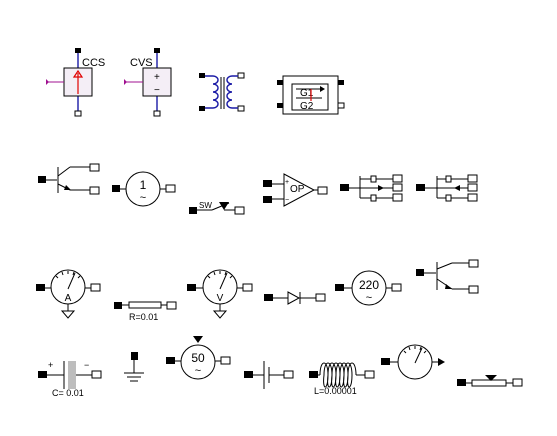 Image resolution: width=557 pixels, height=436 pixels. I want to click on resistor-block: R=0.01, so click(145, 311).